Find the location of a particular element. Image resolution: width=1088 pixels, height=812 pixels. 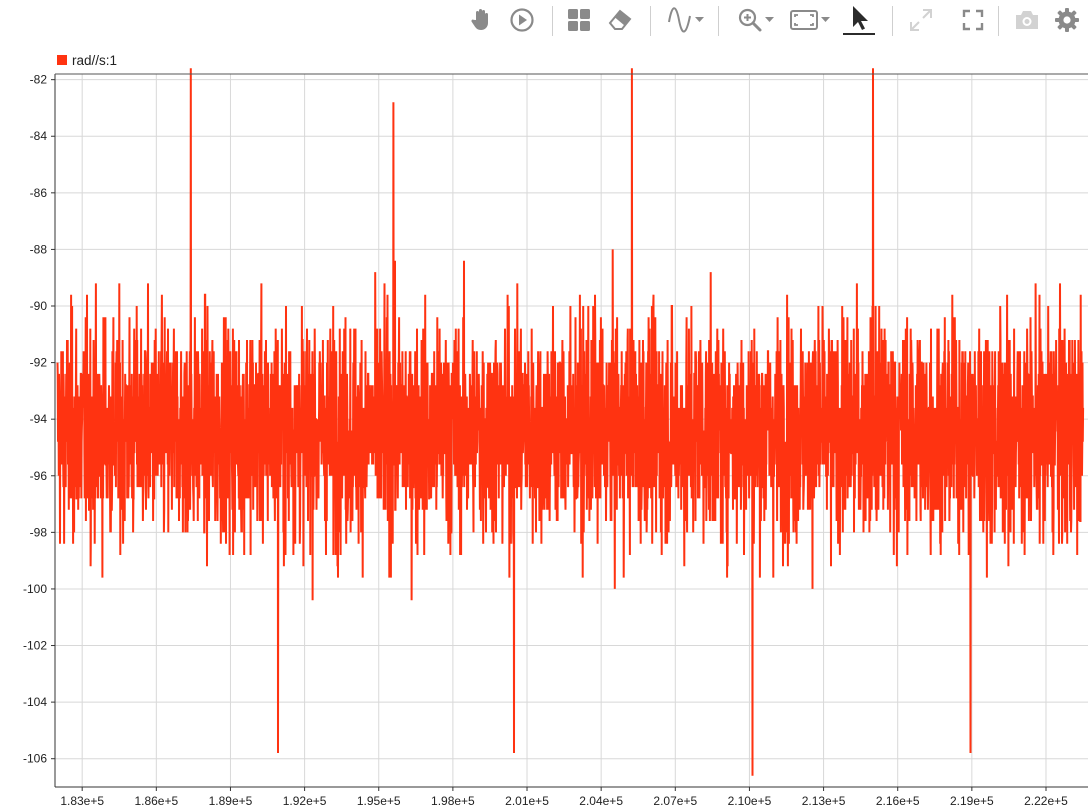

select-tool-button is located at coordinates (859, 20).